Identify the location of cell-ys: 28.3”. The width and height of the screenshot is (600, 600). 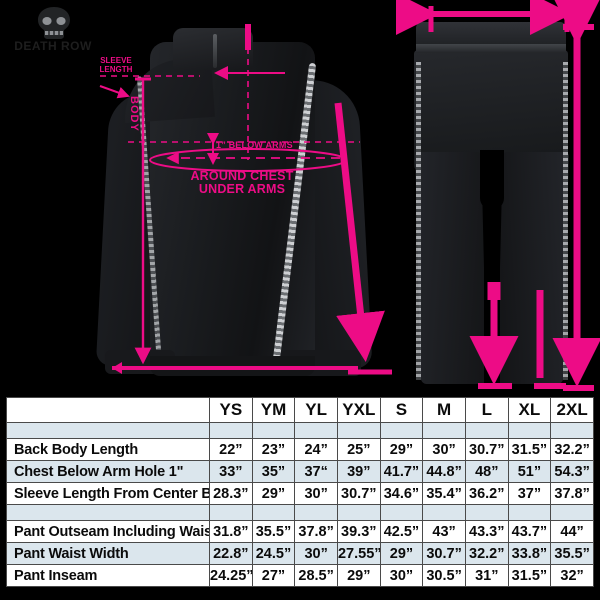
(231, 493).